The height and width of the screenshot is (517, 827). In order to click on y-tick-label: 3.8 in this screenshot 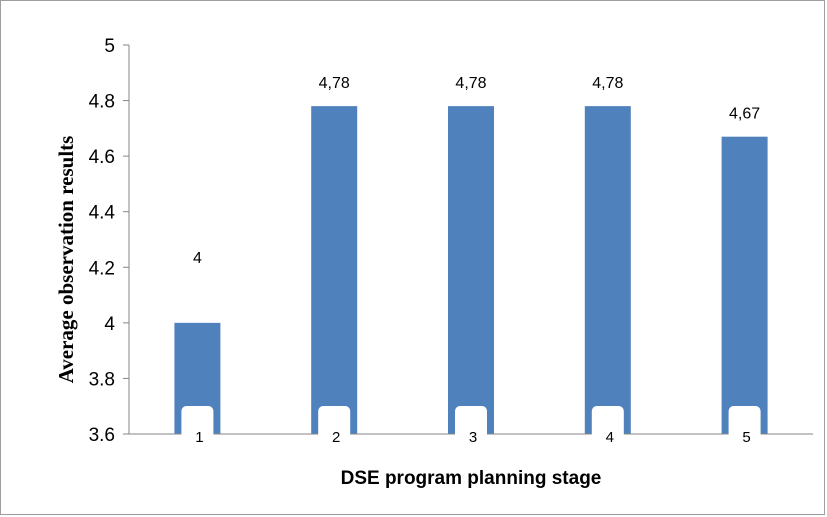, I will do `click(102, 379)`.